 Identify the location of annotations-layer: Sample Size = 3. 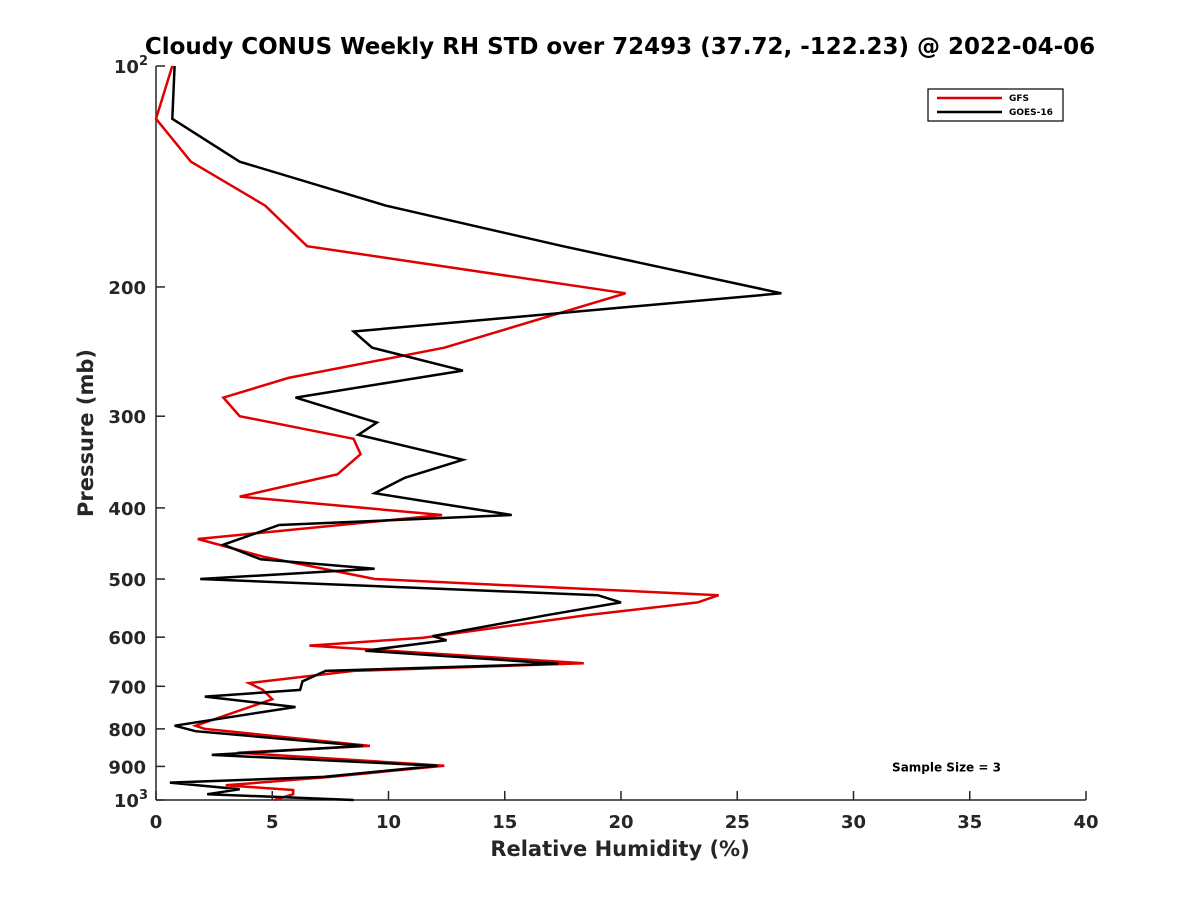
(946, 767).